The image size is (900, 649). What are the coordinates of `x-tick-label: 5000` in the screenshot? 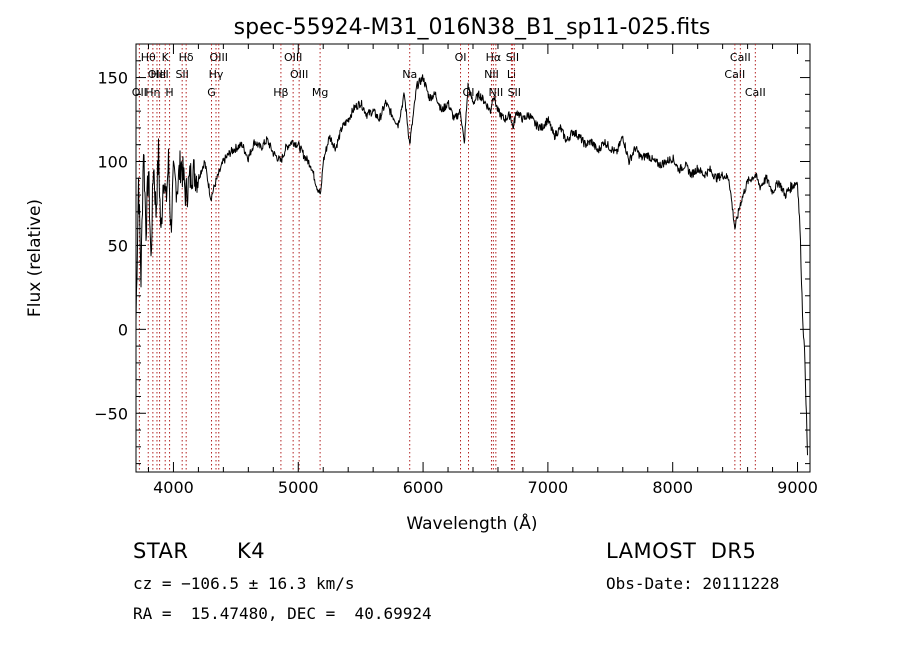 It's located at (298, 487).